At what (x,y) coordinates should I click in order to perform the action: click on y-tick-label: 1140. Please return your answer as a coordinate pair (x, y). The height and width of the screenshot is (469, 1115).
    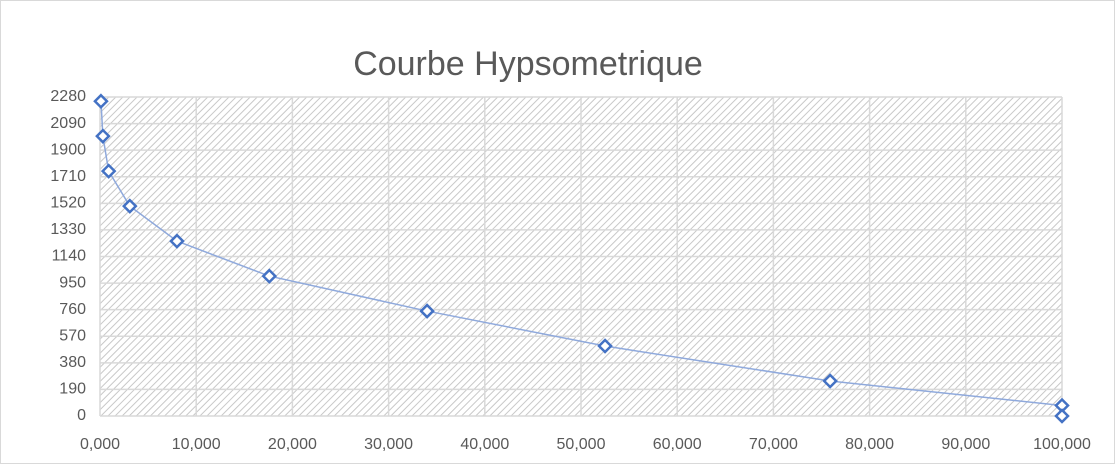
    Looking at the image, I should click on (69, 256).